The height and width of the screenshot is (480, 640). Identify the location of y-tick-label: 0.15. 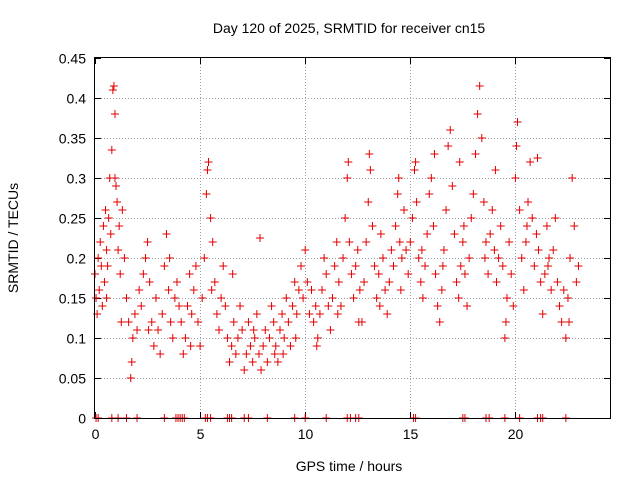
(72, 299).